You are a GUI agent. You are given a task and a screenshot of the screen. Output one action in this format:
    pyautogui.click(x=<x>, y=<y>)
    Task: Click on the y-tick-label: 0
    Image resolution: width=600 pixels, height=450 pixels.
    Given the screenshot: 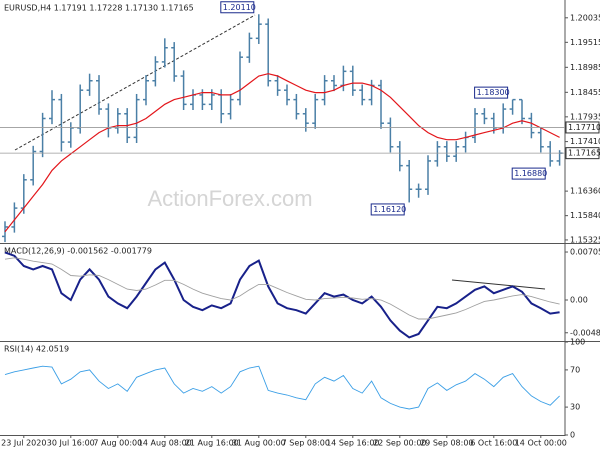 What is the action you would take?
    pyautogui.click(x=572, y=435)
    